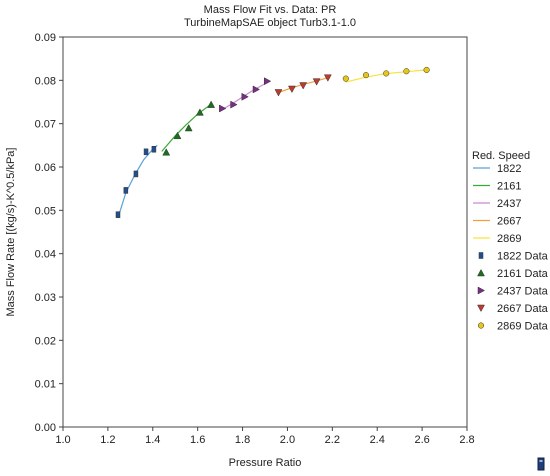 This screenshot has width=550, height=476. Describe the element at coordinates (523, 292) in the screenshot. I see `legend-label-data: 2437 Data` at that location.